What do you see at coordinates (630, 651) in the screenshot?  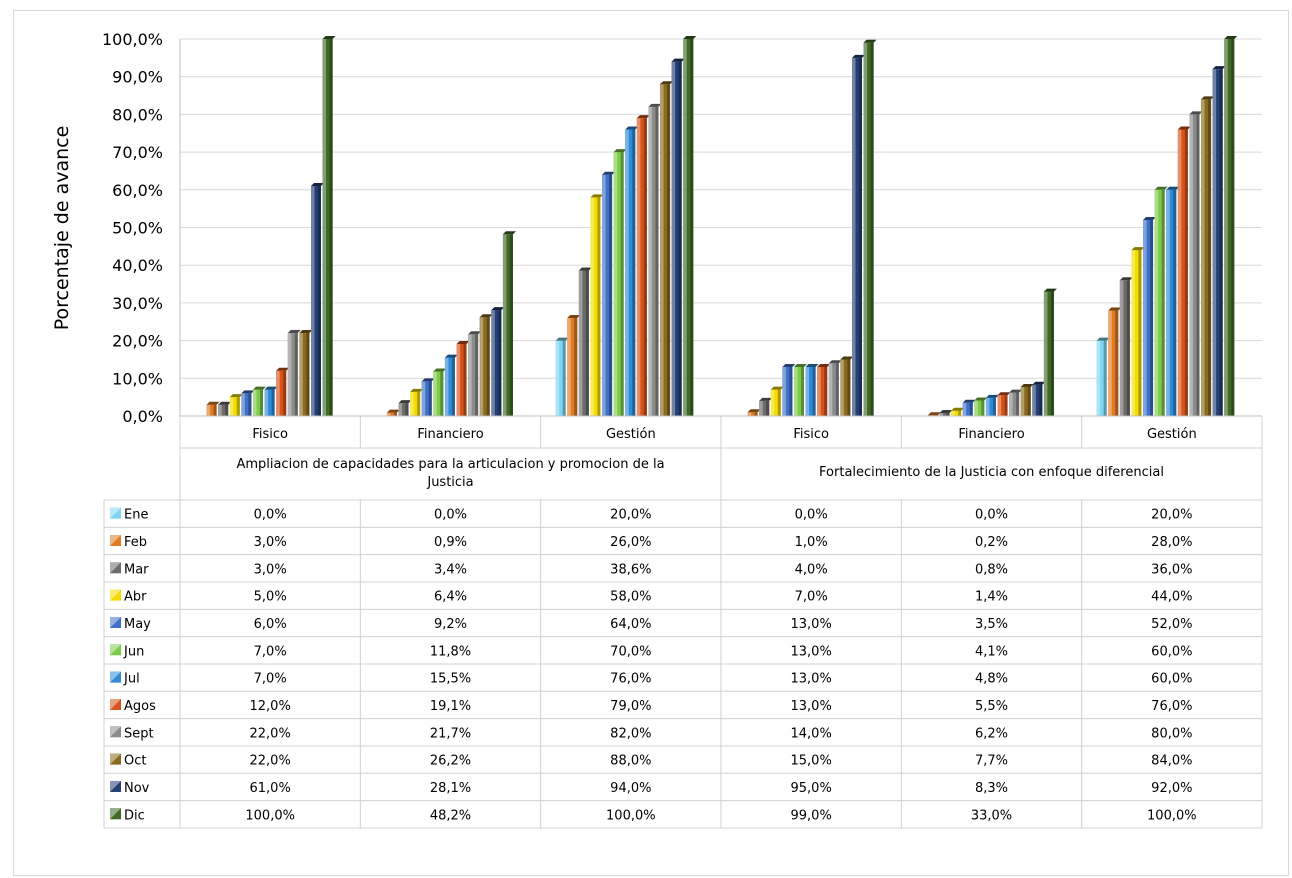 I see `data-label: 70,0%` at bounding box center [630, 651].